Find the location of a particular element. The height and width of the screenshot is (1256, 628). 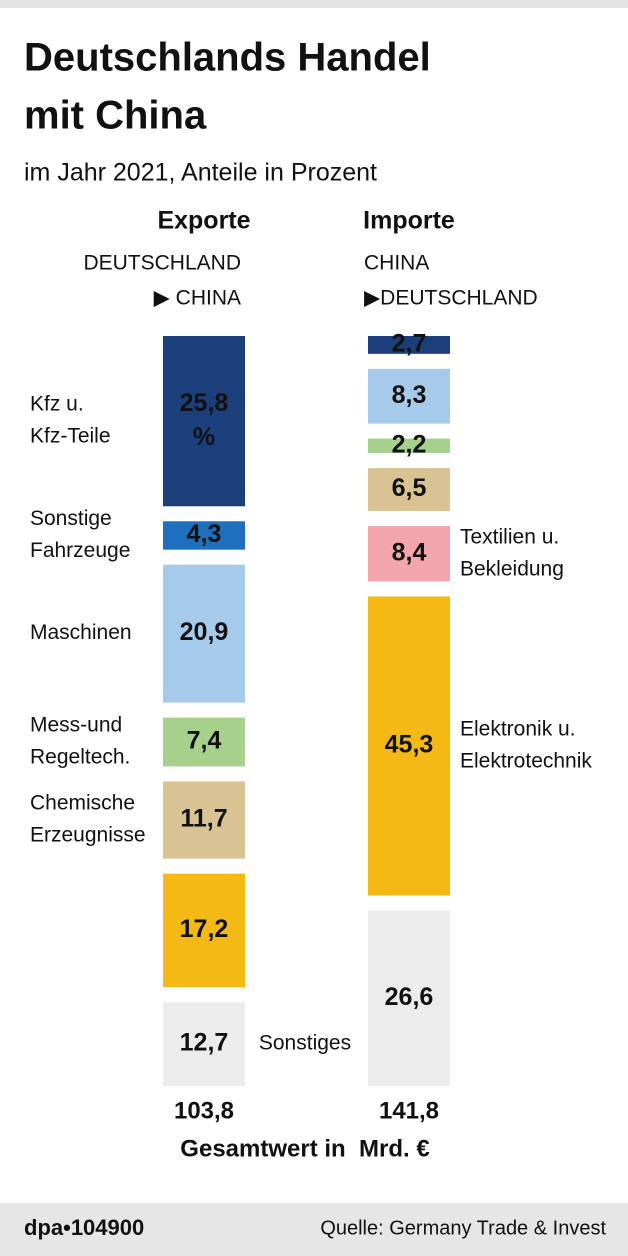

series-name: Importe is located at coordinates (409, 221).